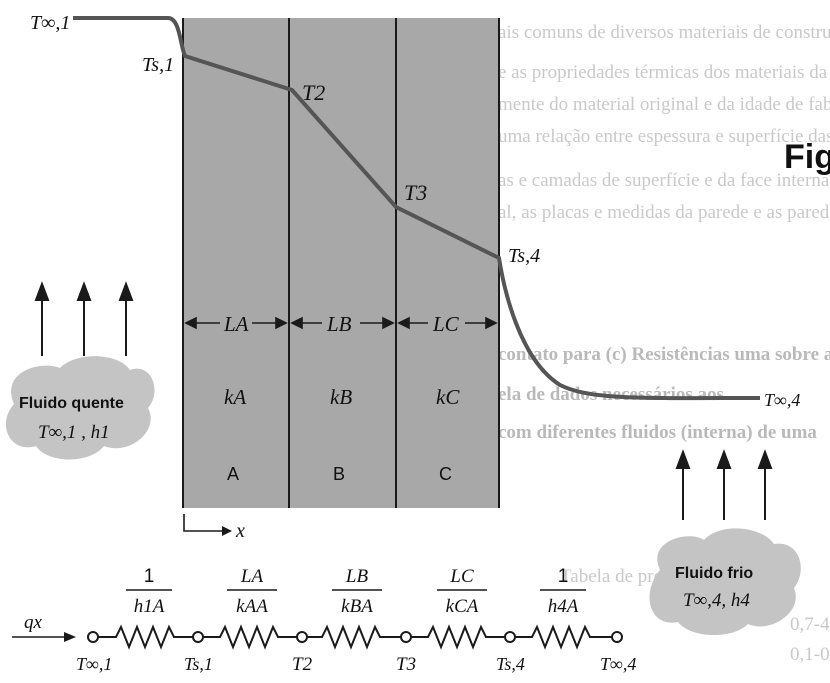 This screenshot has width=830, height=683. I want to click on cold-fluid-cloud, so click(725, 582).